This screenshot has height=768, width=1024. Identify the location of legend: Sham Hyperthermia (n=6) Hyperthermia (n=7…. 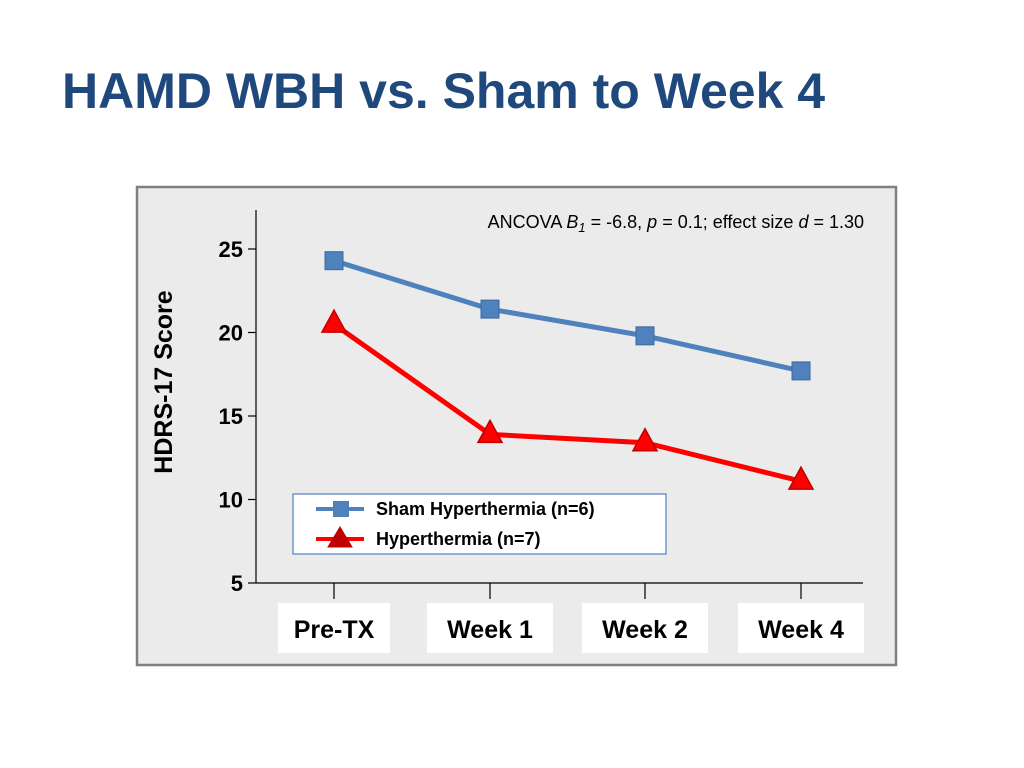
(479, 524).